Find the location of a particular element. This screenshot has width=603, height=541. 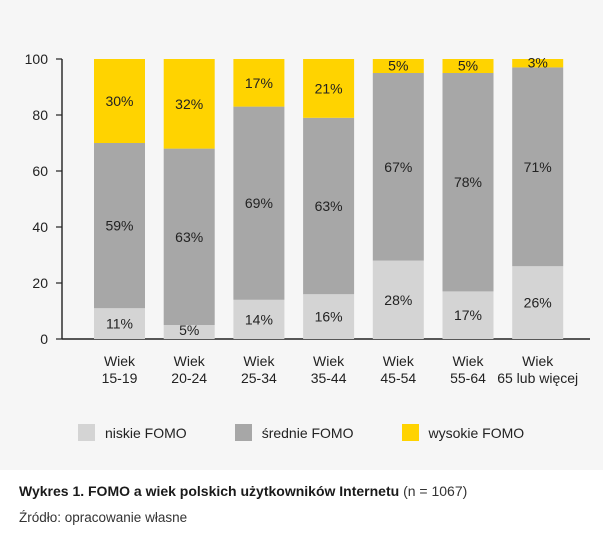

x-tick-label: 25-34 is located at coordinates (259, 378).